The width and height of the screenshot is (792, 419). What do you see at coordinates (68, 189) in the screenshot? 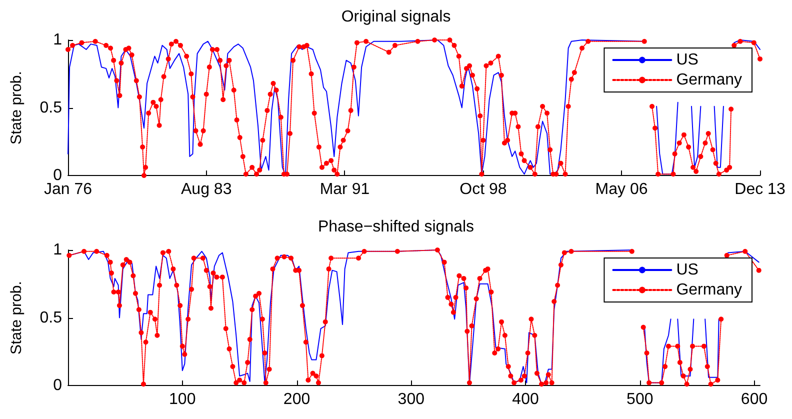
I see `x-tick-label: Jan 76` at bounding box center [68, 189].